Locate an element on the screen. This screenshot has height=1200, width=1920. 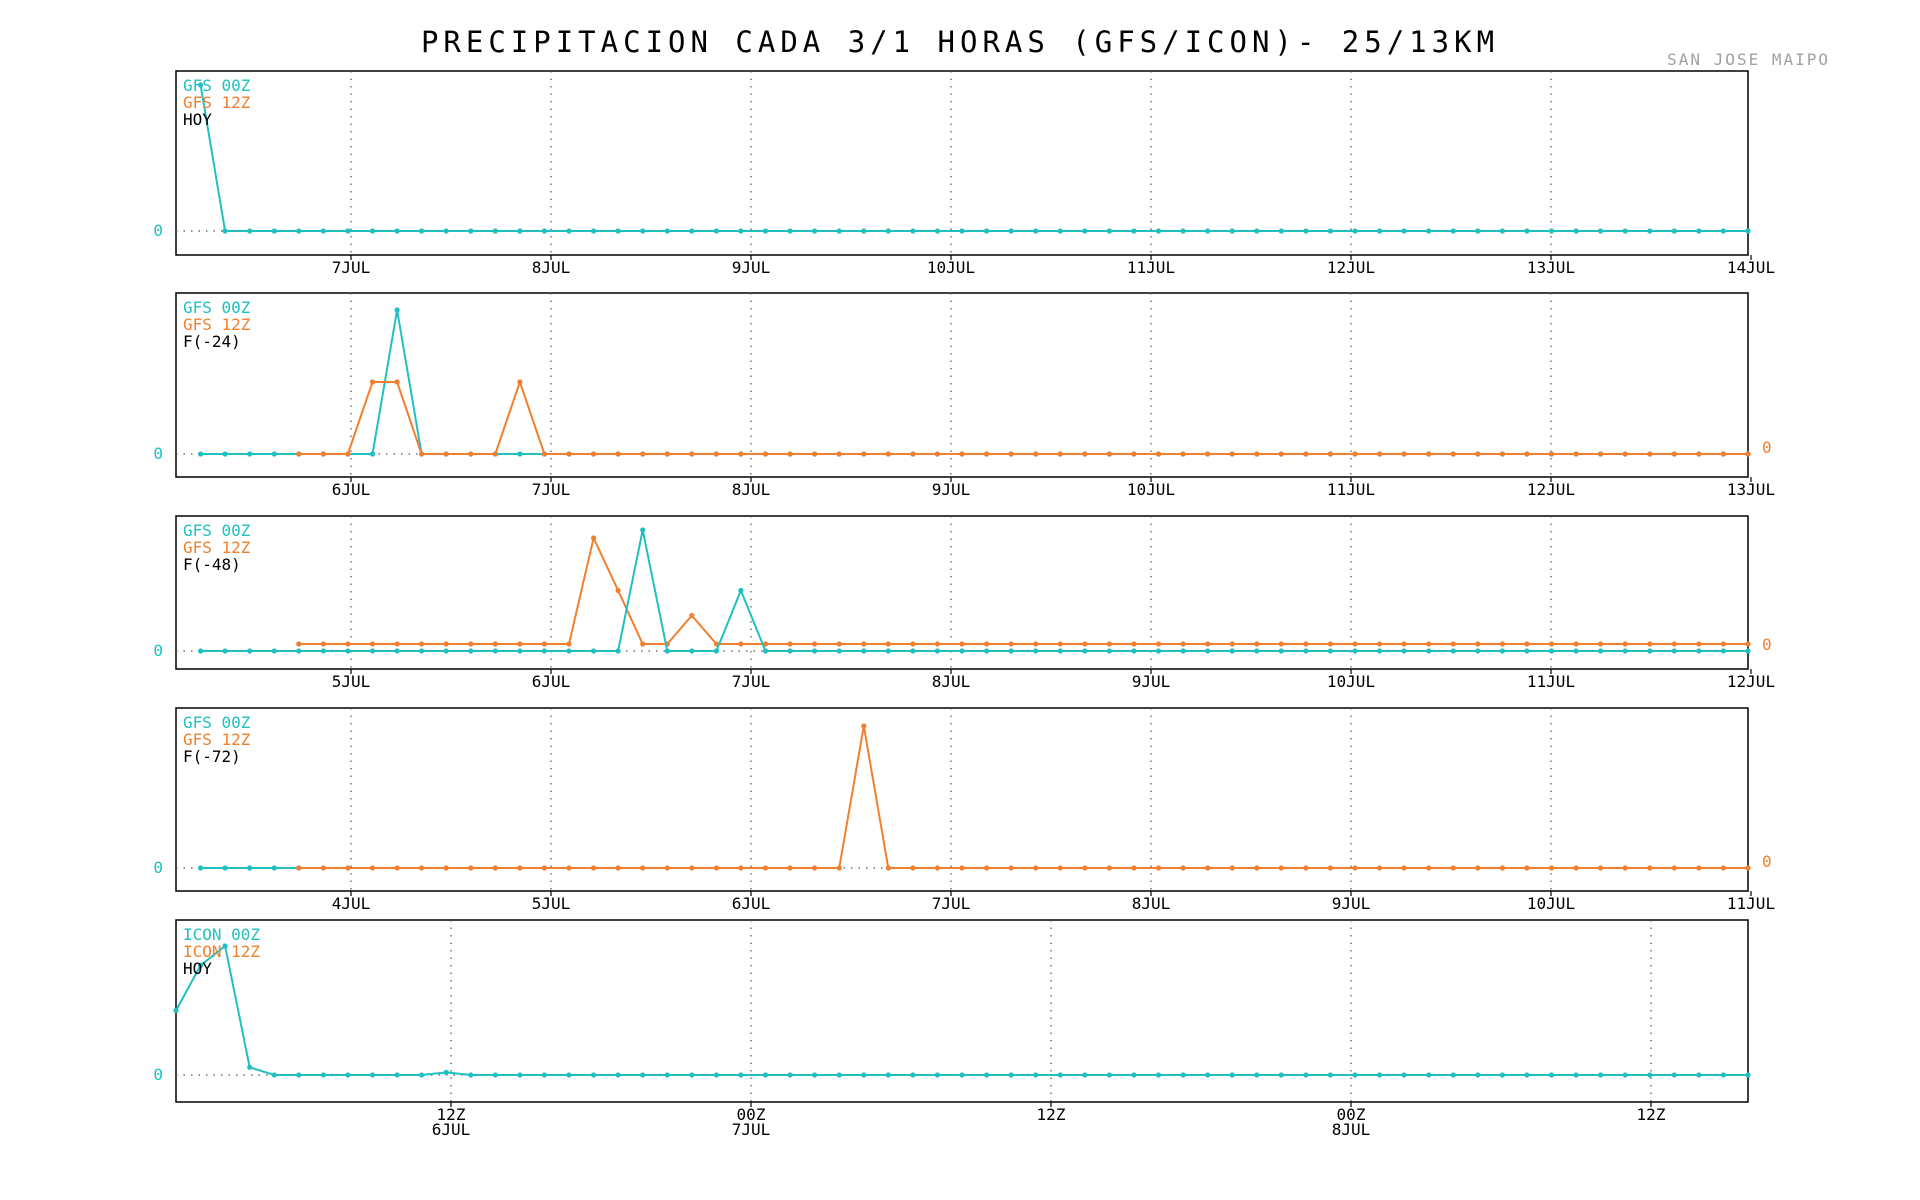
tick-label: 11JUL is located at coordinates (1151, 267).